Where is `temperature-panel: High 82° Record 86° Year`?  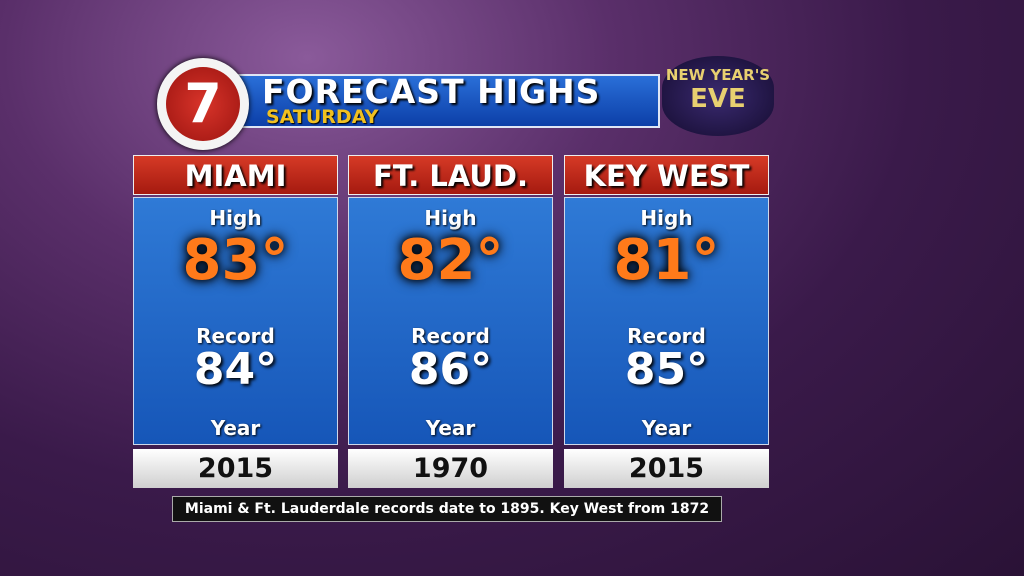
temperature-panel: High 82° Record 86° Year is located at coordinates (450, 321).